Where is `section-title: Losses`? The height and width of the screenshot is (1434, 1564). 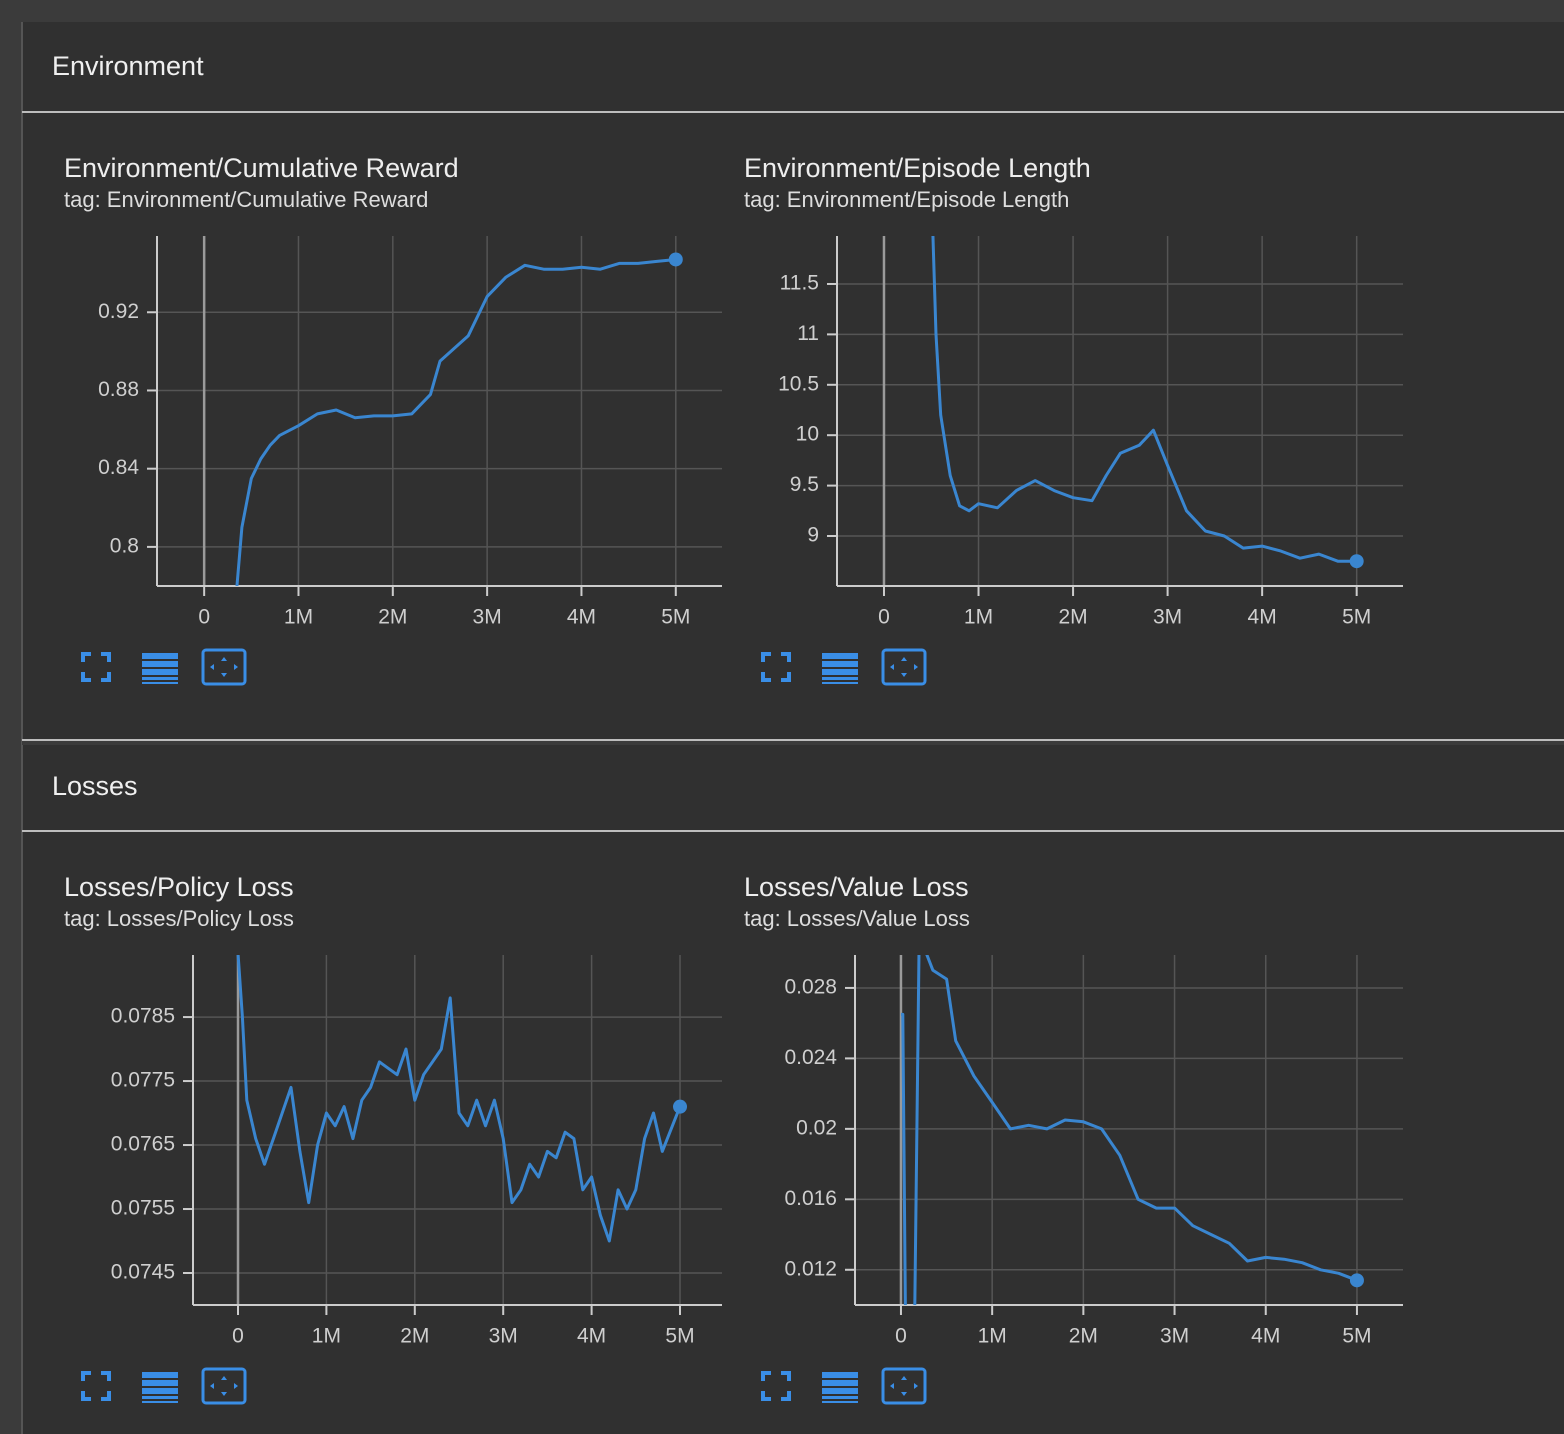
section-title: Losses is located at coordinates (95, 786).